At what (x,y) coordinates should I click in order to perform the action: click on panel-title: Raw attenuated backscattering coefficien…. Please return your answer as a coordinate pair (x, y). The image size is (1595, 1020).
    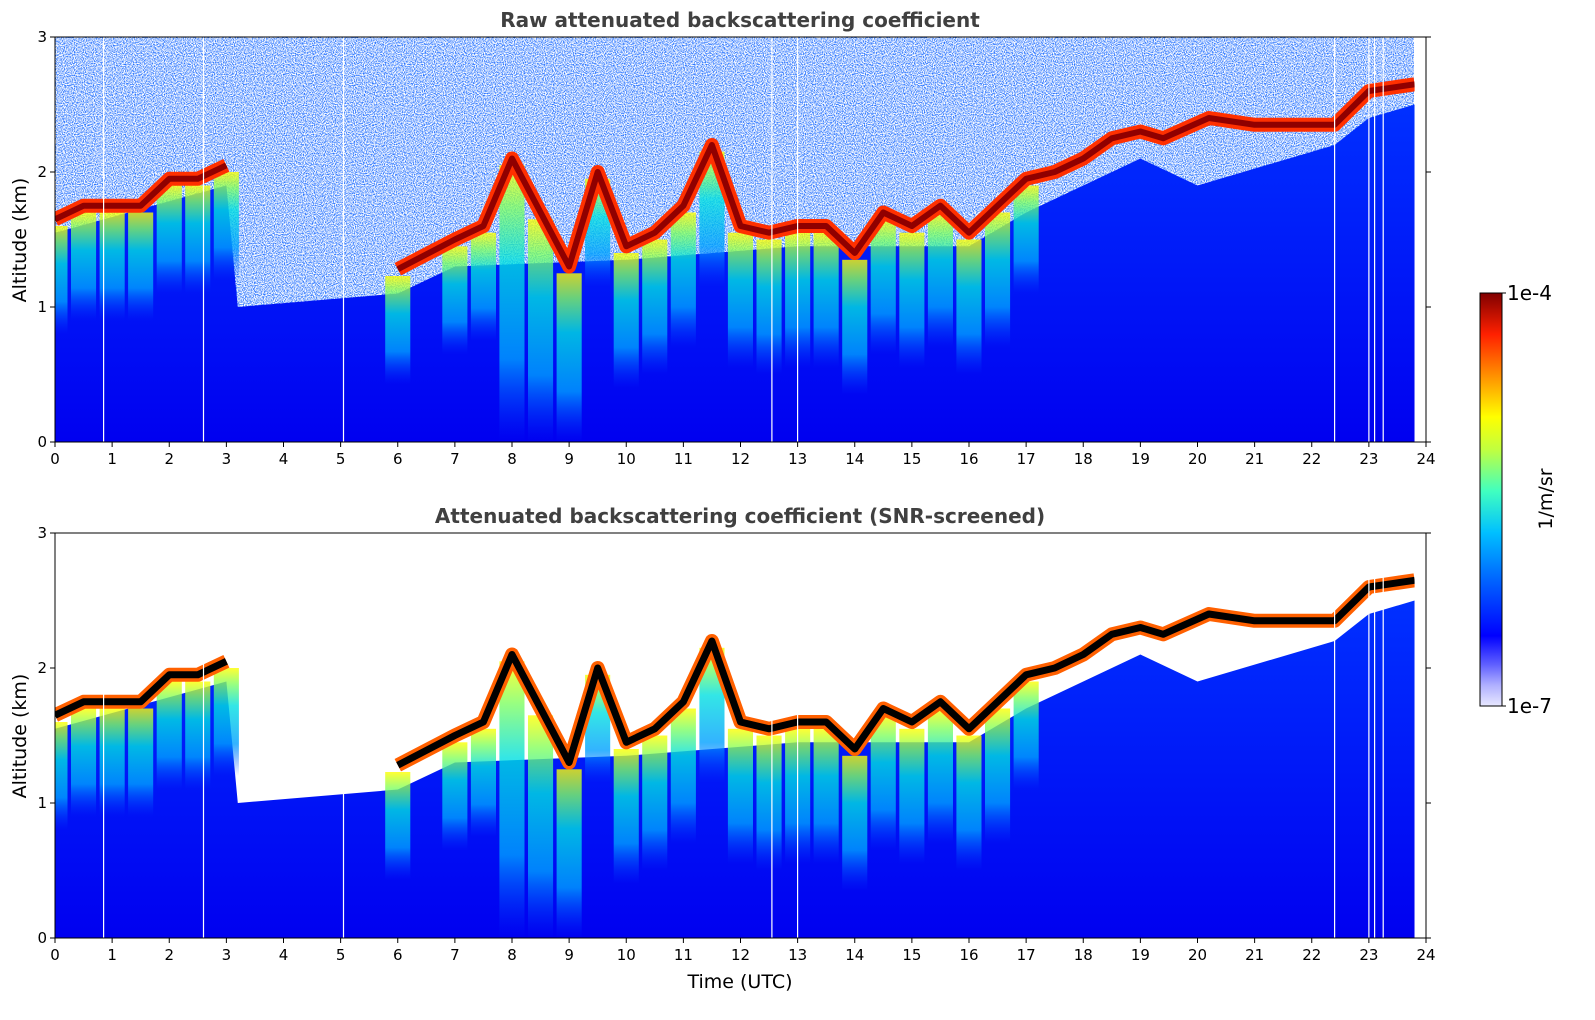
    Looking at the image, I should click on (740, 20).